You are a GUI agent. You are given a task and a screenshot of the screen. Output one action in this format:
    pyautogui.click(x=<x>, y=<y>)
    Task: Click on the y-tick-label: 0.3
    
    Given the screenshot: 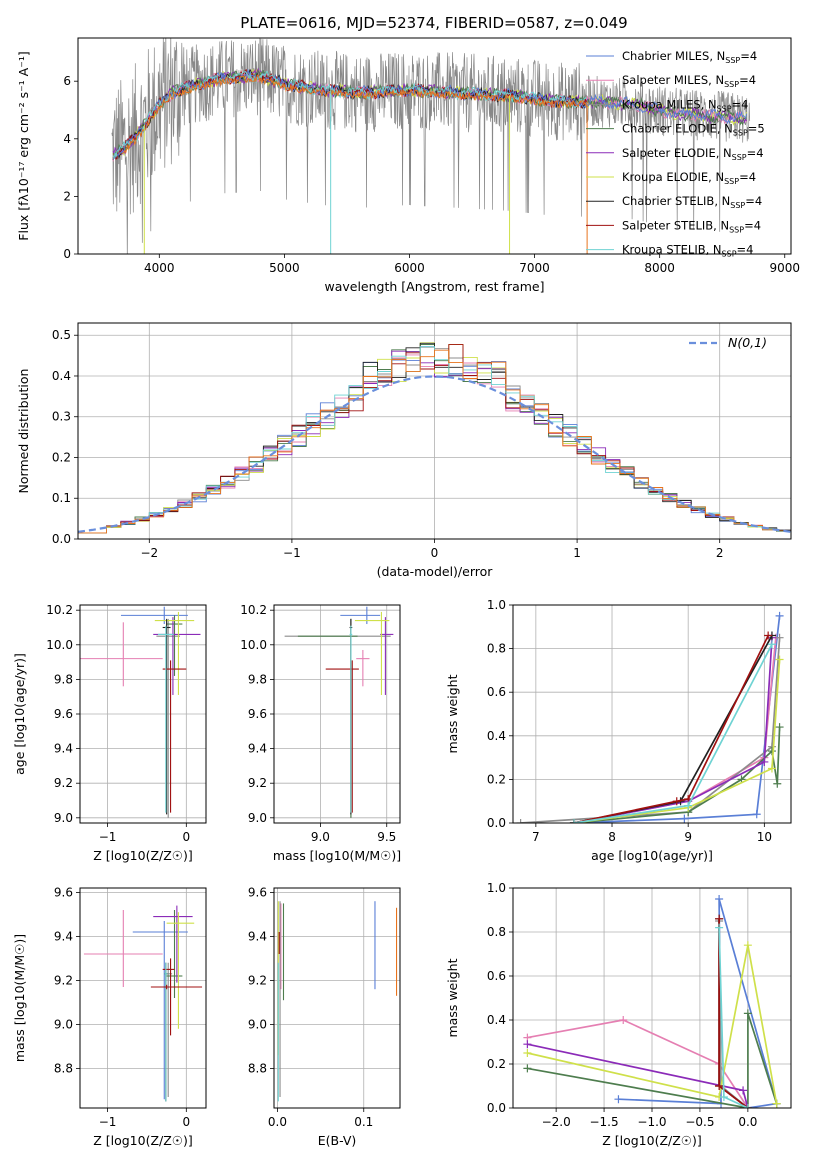 What is the action you would take?
    pyautogui.click(x=61, y=417)
    